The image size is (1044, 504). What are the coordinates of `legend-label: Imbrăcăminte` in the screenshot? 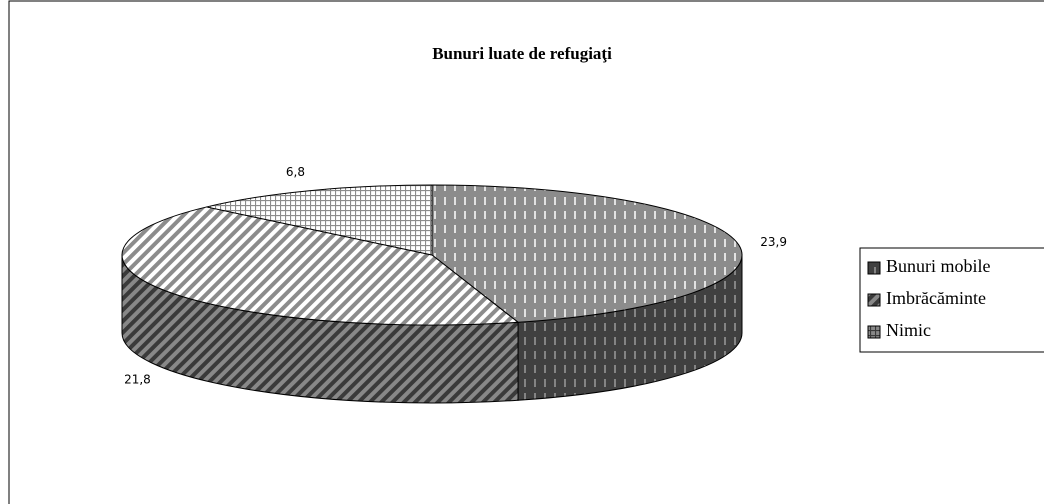 It's located at (936, 298).